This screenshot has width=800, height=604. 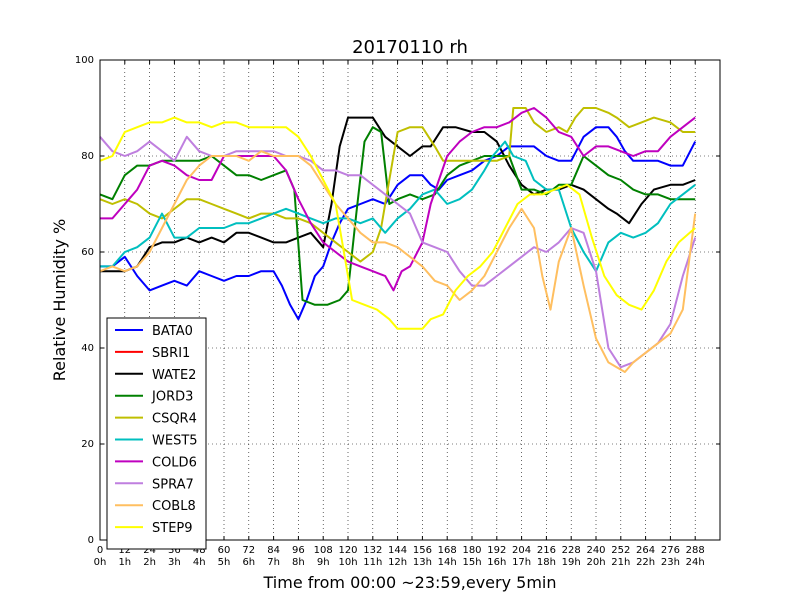 What do you see at coordinates (149, 562) in the screenshot?
I see `x-tick-hour-label: 2h` at bounding box center [149, 562].